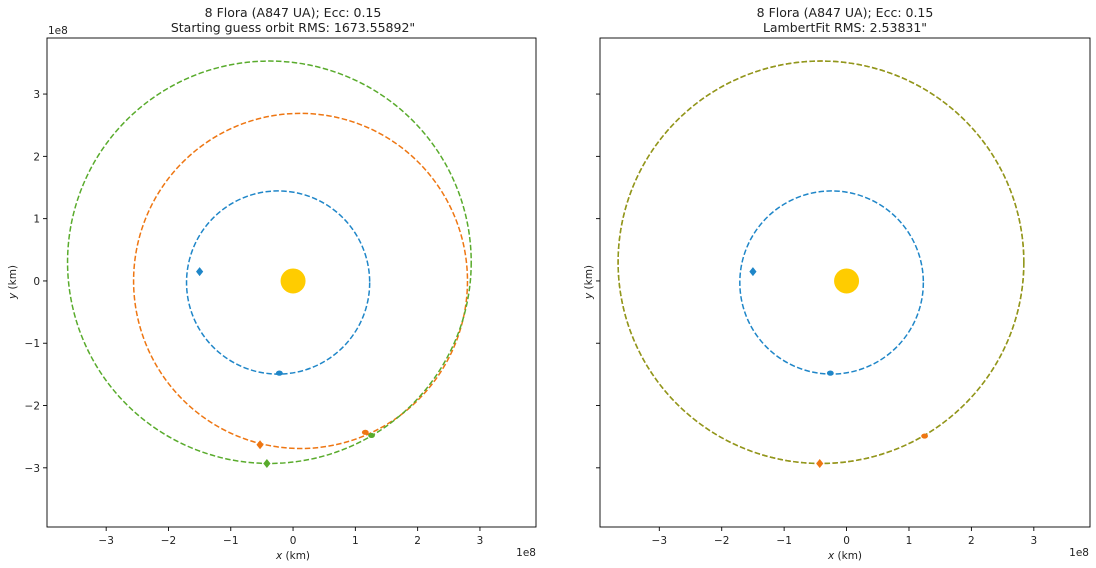 The width and height of the screenshot is (1096, 568). Describe the element at coordinates (36, 157) in the screenshot. I see `y-tick-label: 2` at that location.